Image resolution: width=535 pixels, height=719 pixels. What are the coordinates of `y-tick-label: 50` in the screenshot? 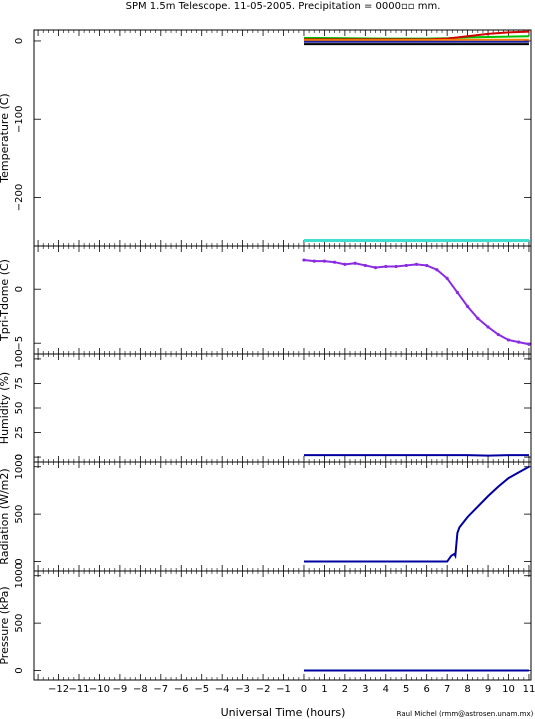 It's located at (19, 408).